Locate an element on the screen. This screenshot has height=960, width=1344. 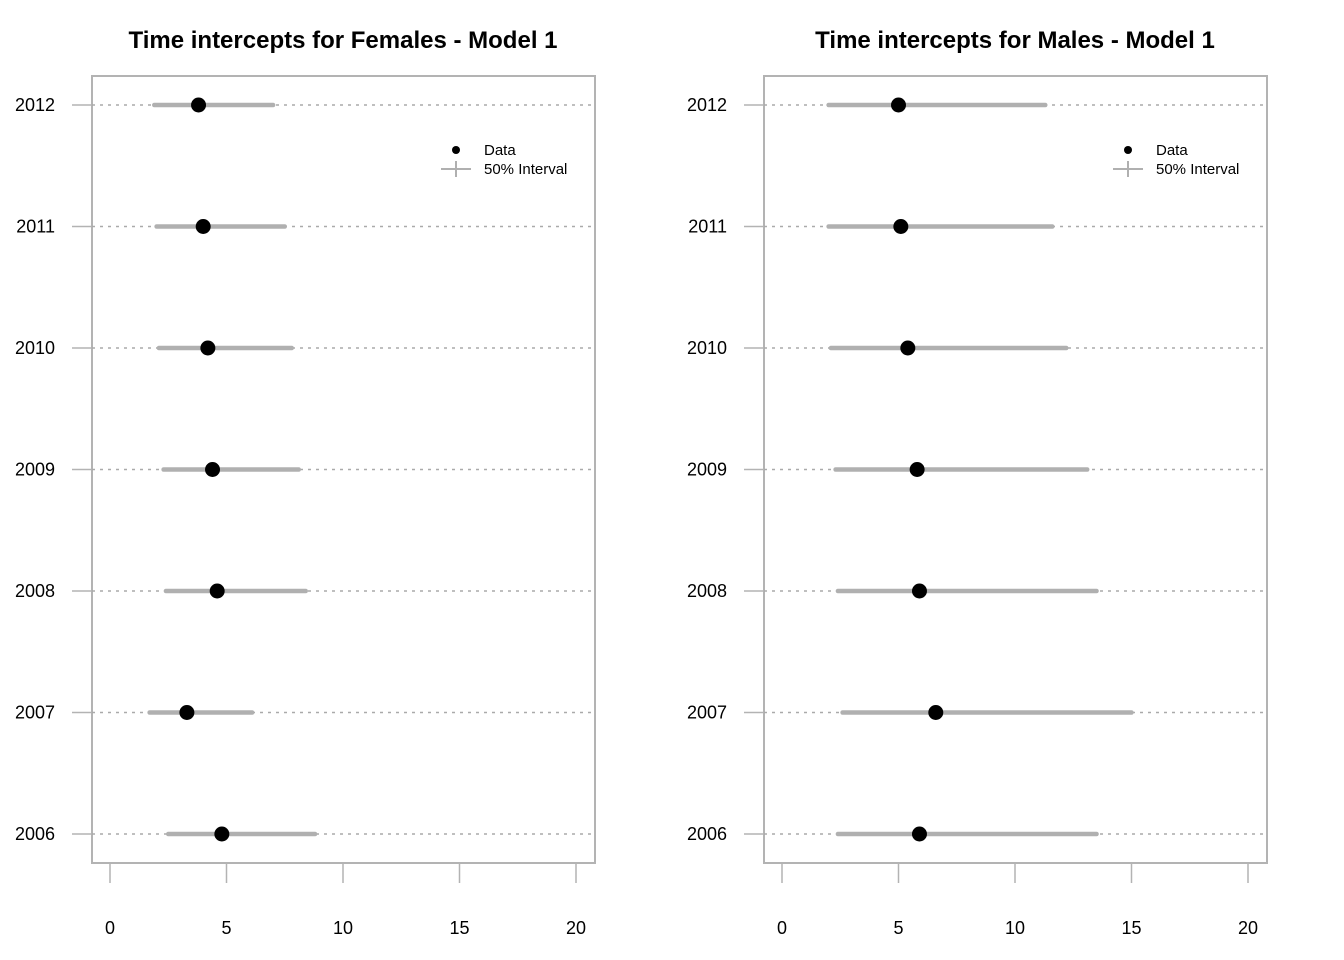
males-legend: Data 50% Interval is located at coordinates (1176, 160).